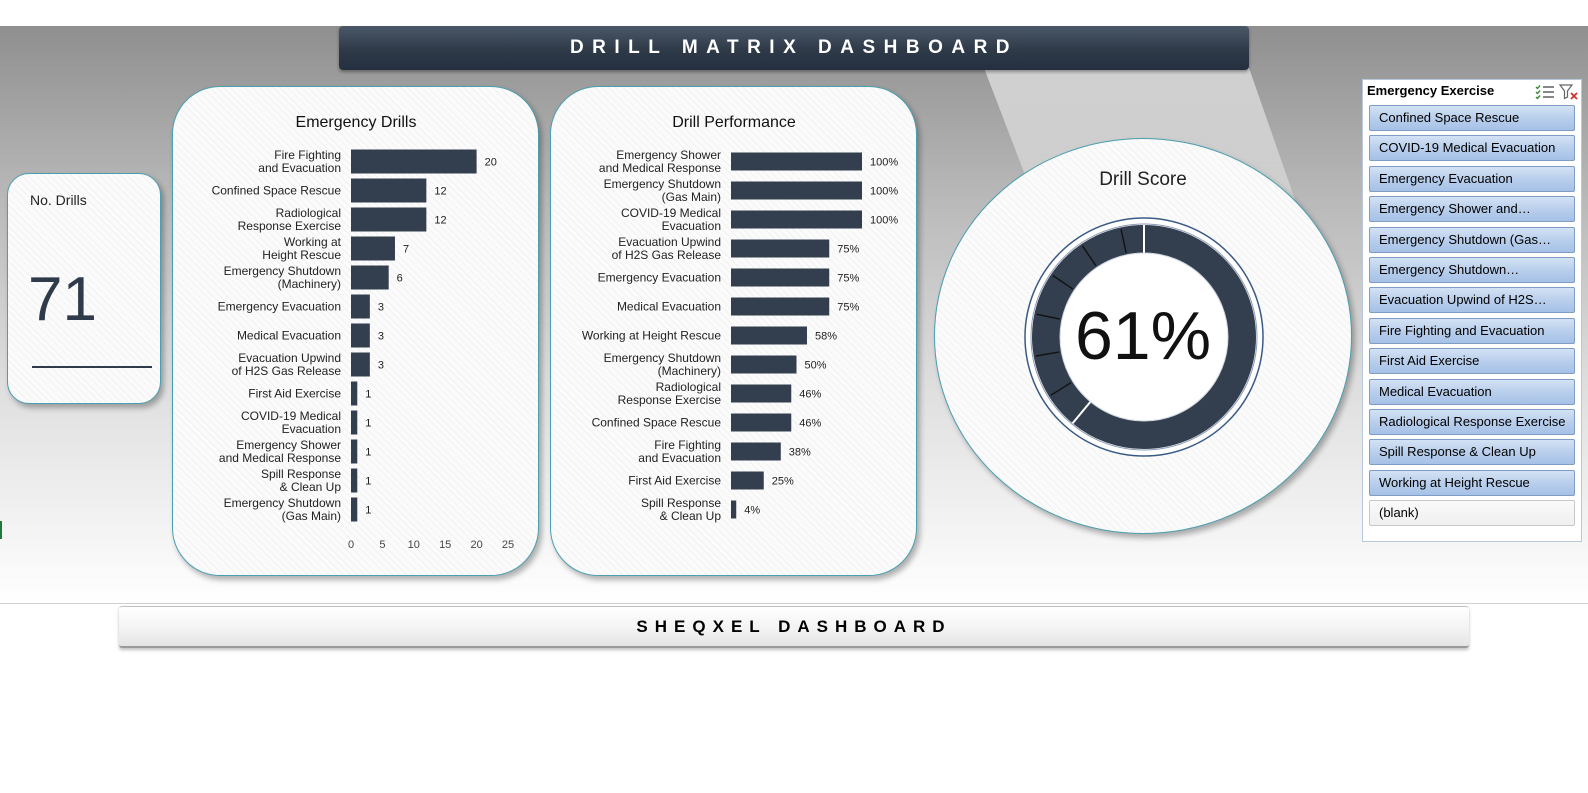  I want to click on drill-performance-category-label: First Aid Exercise, so click(674, 481).